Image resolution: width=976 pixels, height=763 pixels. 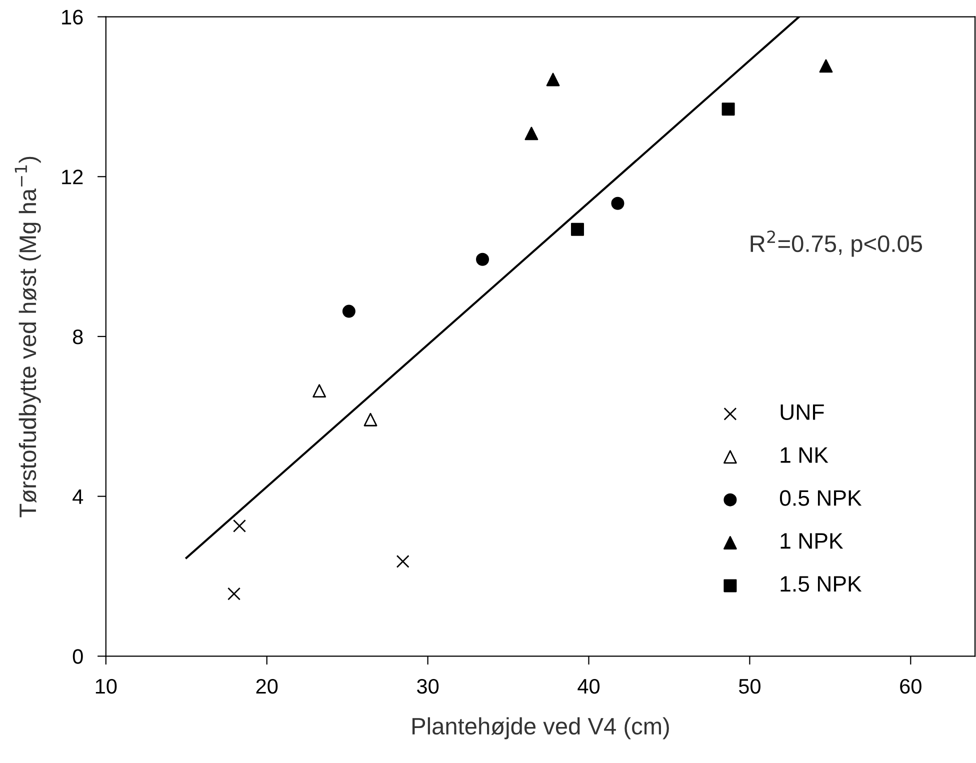 What do you see at coordinates (804, 455) in the screenshot?
I see `legend-label: 1 NK` at bounding box center [804, 455].